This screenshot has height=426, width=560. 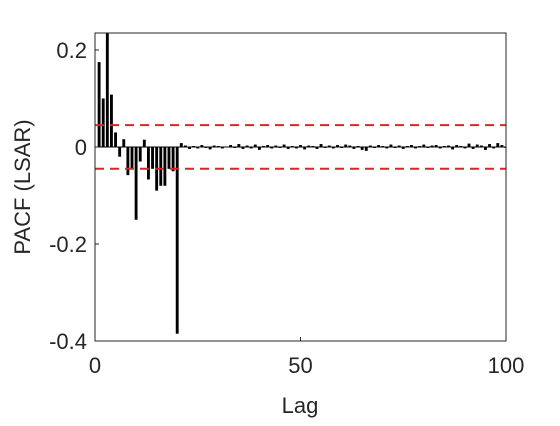 I want to click on x-tick-label: 0, so click(x=95, y=365).